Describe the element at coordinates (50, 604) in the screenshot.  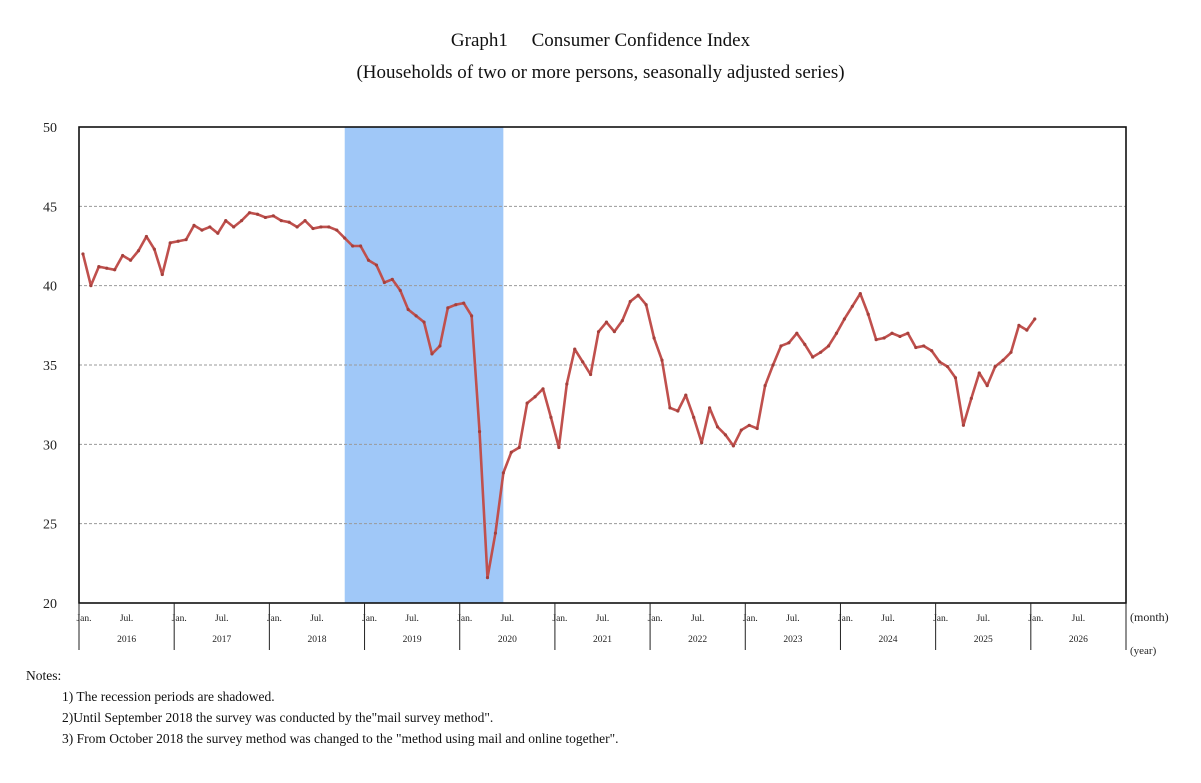
I see `y-tick-label: 20` at that location.